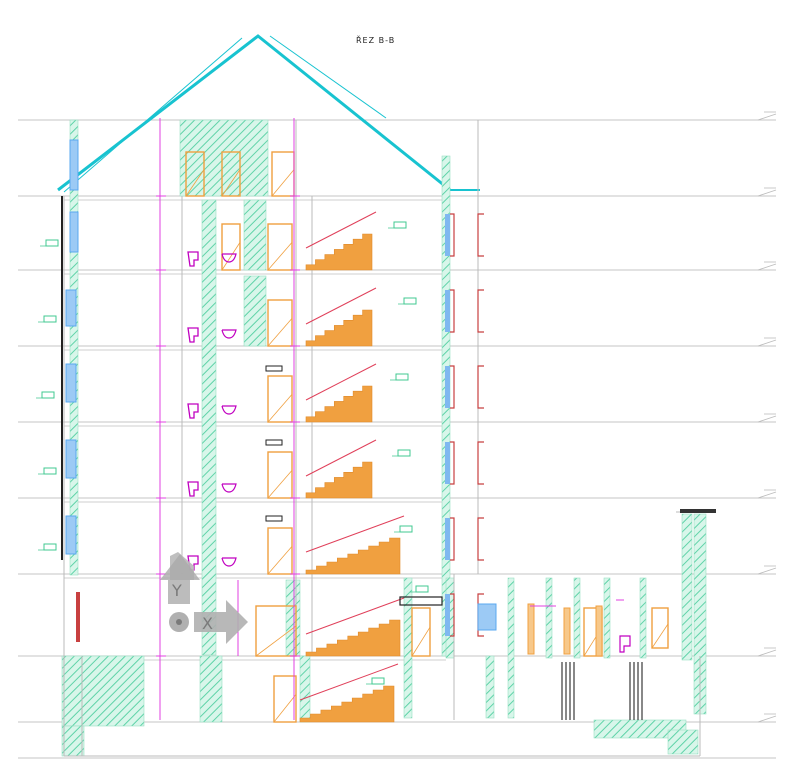 The height and width of the screenshot is (783, 808). Describe the element at coordinates (531, 629) in the screenshot. I see `door-leaf` at that location.